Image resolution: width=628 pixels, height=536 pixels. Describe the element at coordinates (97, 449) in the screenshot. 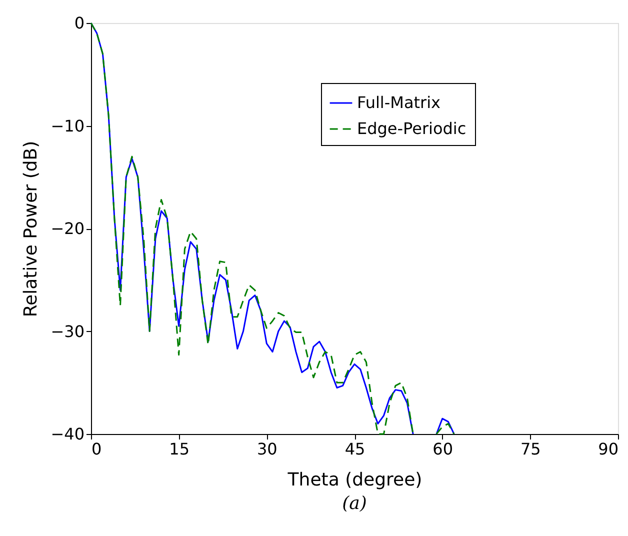

I see `x-tick-label: 0` at that location.